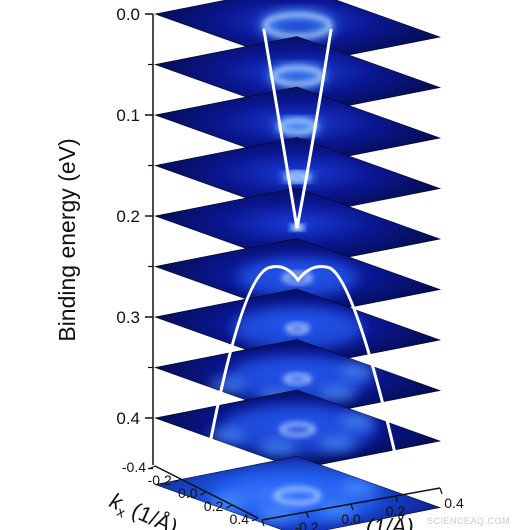  What do you see at coordinates (240, 519) in the screenshot?
I see `kx-tick-label: 0.4` at bounding box center [240, 519].